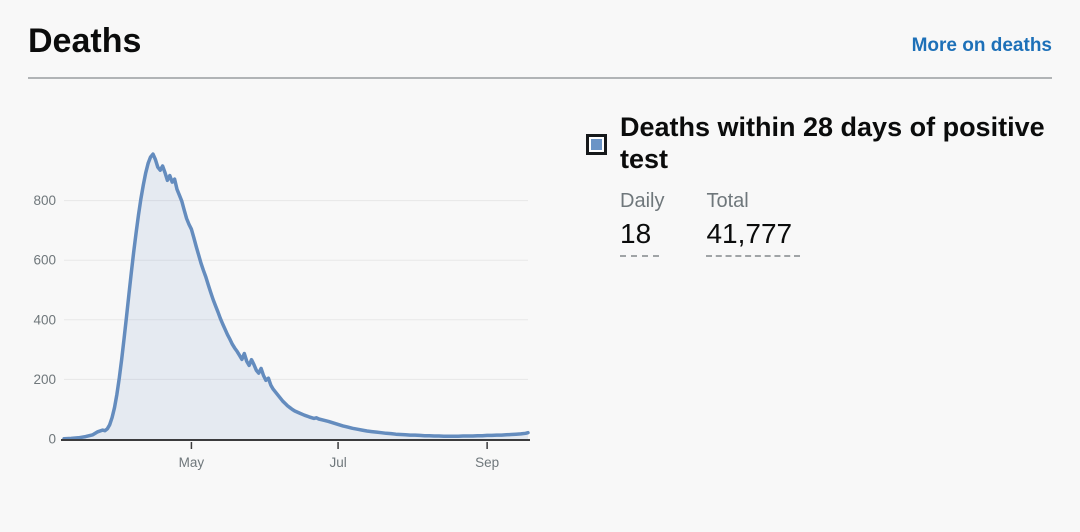 The image size is (1080, 532). I want to click on svg-text: 0, so click(52, 439).